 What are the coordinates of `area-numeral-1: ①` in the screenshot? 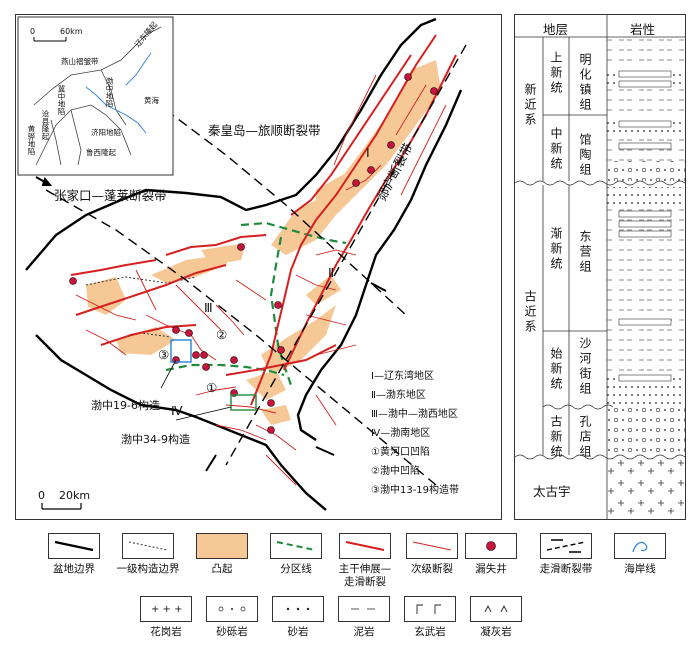 It's located at (212, 387).